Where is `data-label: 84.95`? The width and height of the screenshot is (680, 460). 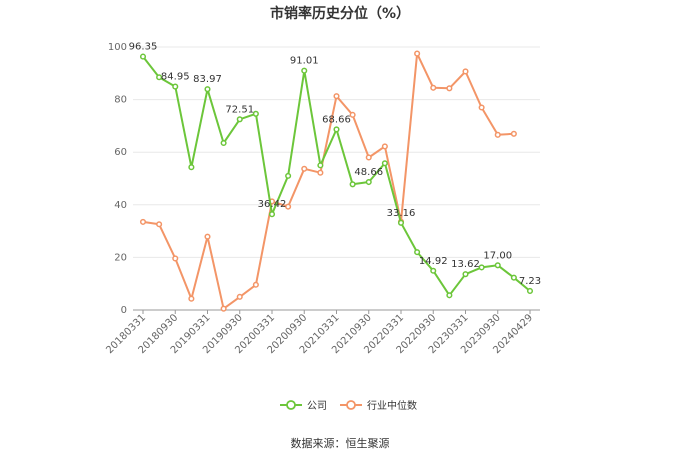
data-label: 84.95 is located at coordinates (175, 77).